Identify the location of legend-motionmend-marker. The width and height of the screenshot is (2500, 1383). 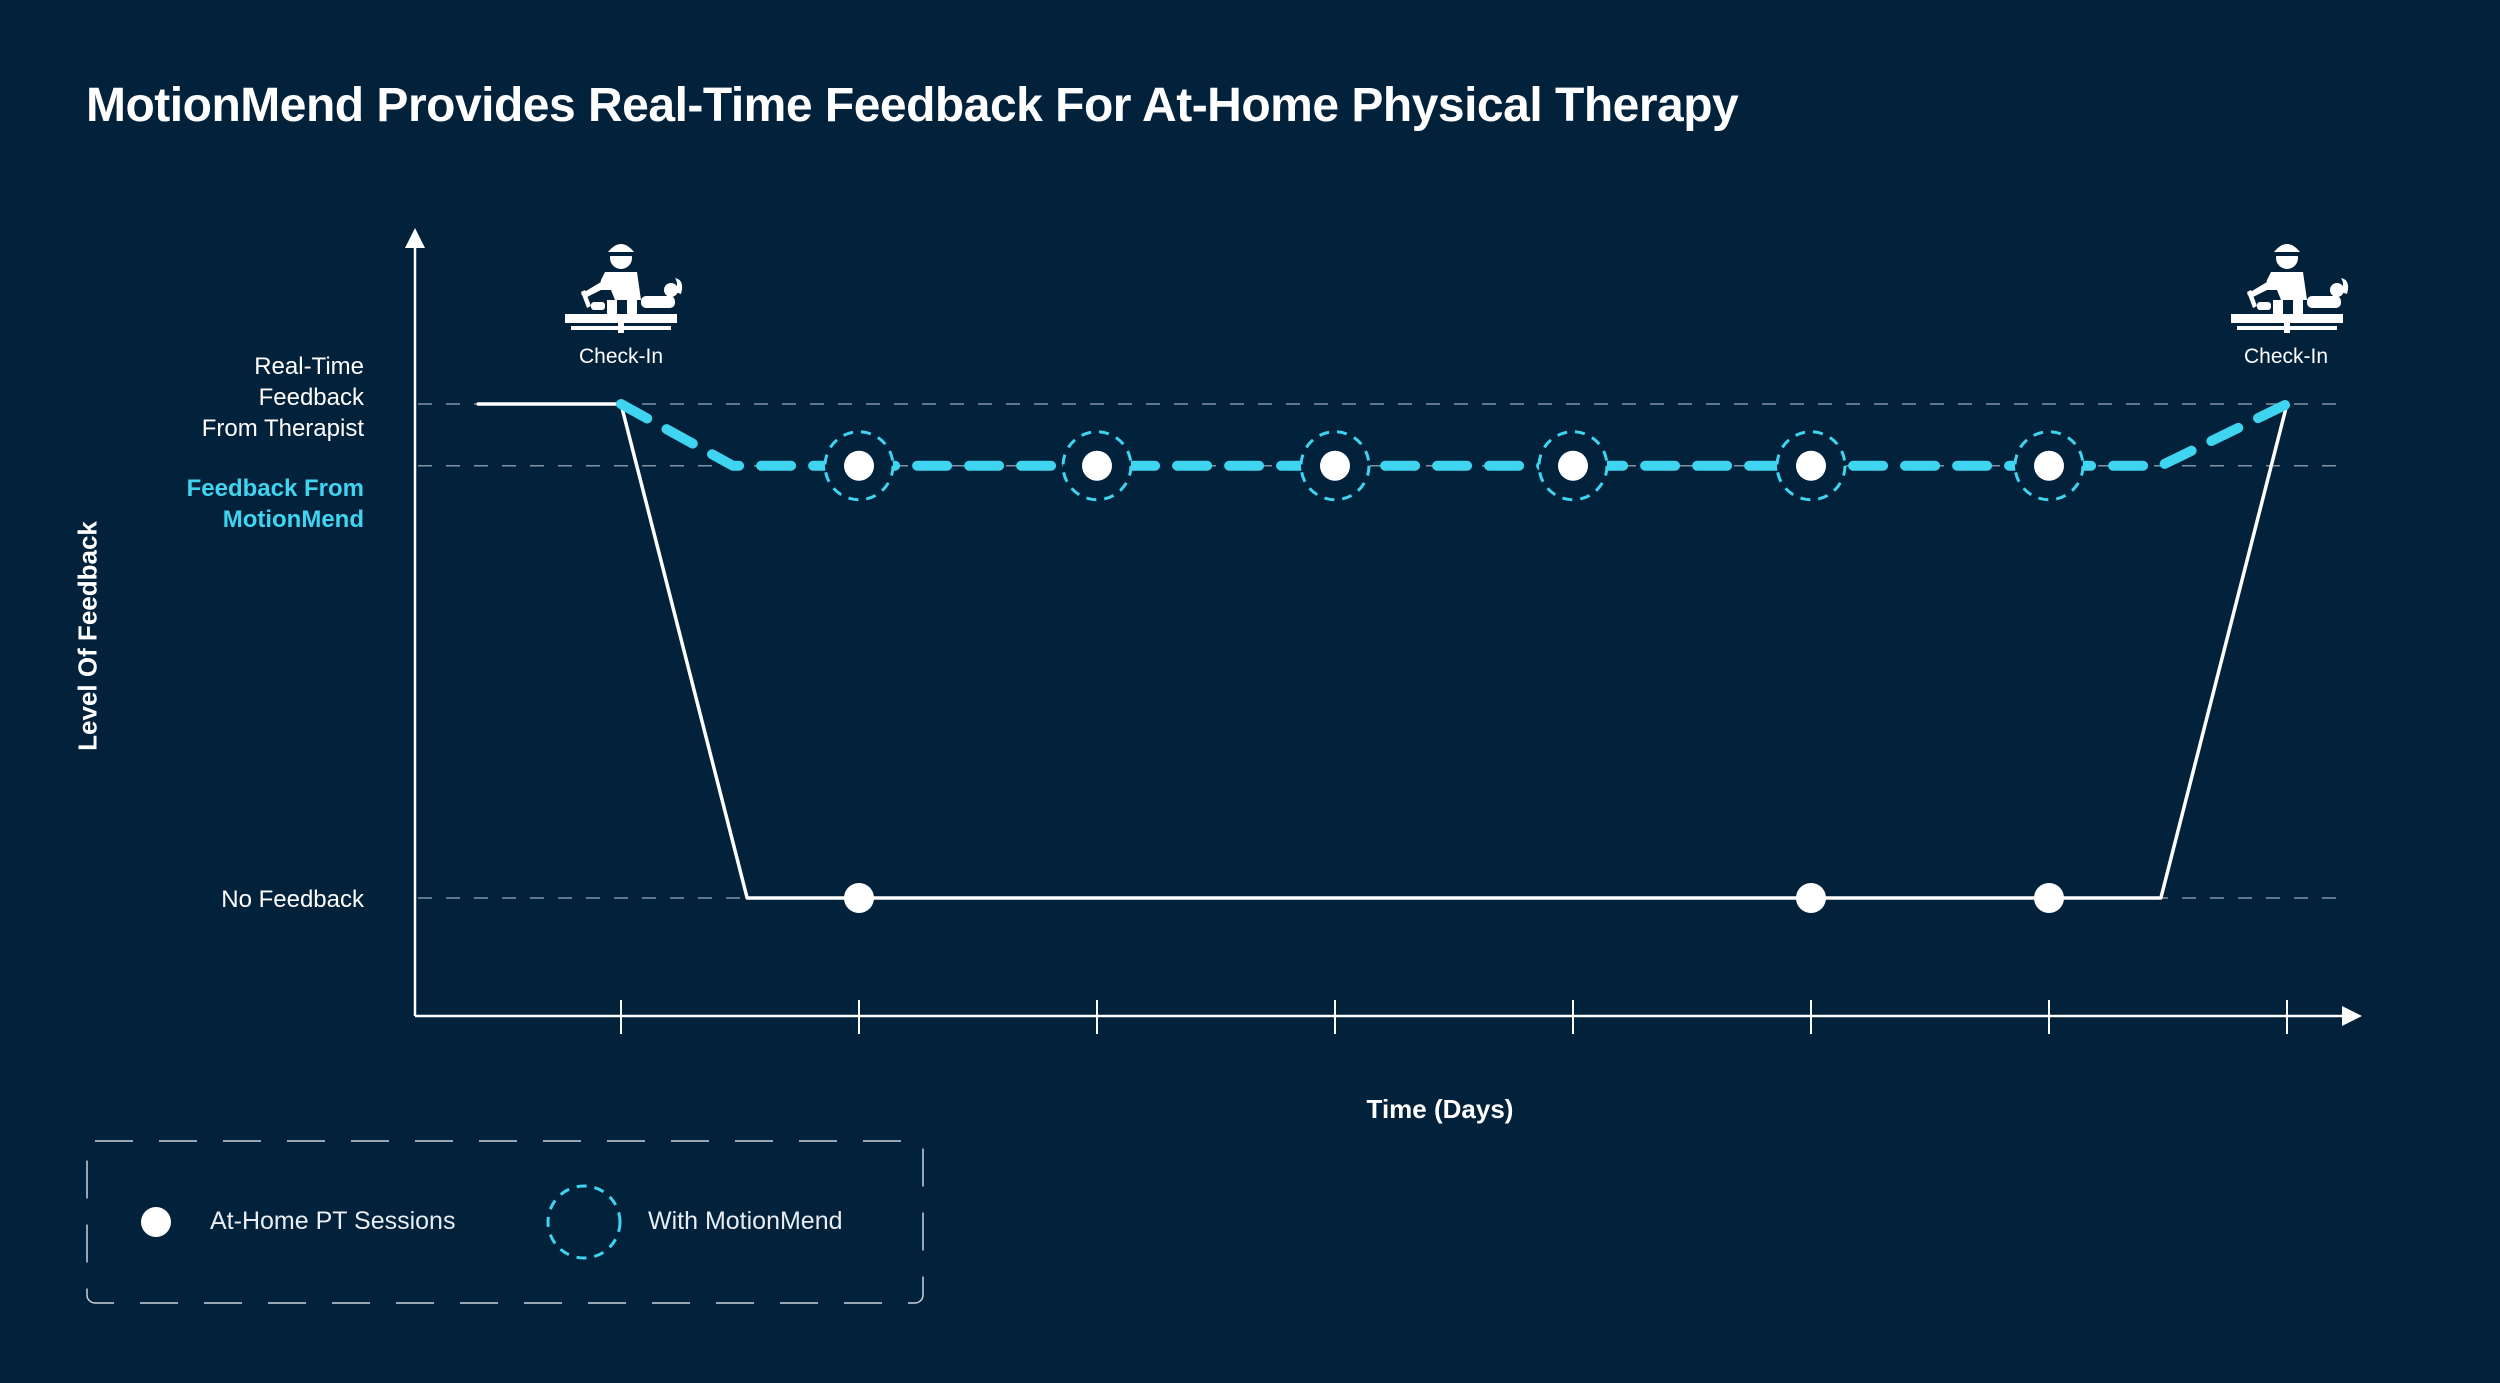
(584, 1222).